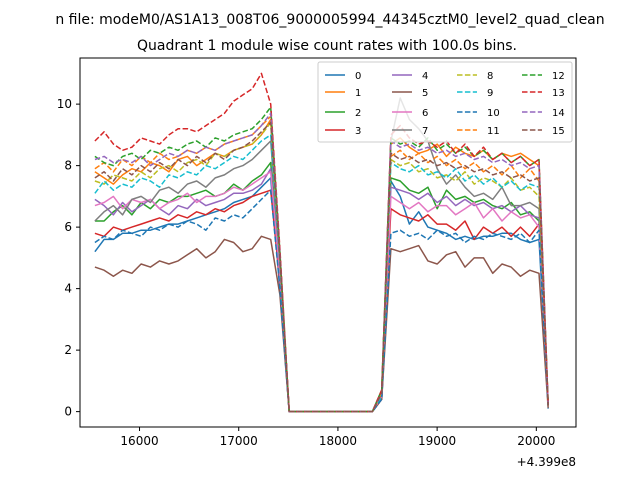 The height and width of the screenshot is (480, 640). What do you see at coordinates (558, 113) in the screenshot?
I see `legend-label-14: 14` at bounding box center [558, 113].